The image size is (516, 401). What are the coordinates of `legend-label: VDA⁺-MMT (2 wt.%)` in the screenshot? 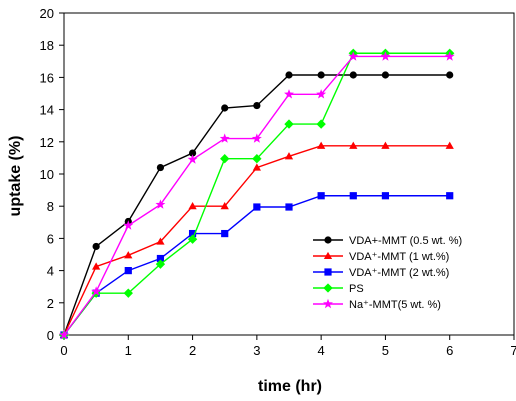 It's located at (399, 273).